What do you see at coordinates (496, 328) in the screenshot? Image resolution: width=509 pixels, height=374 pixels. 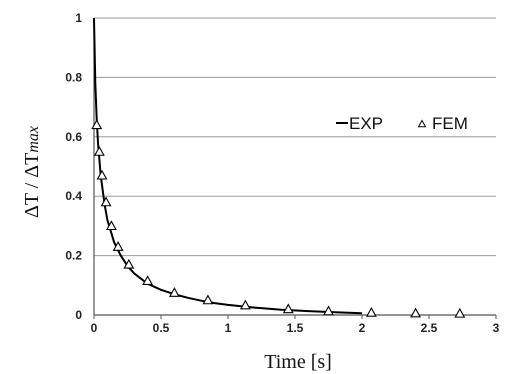 I see `x-tick-label: 3` at bounding box center [496, 328].